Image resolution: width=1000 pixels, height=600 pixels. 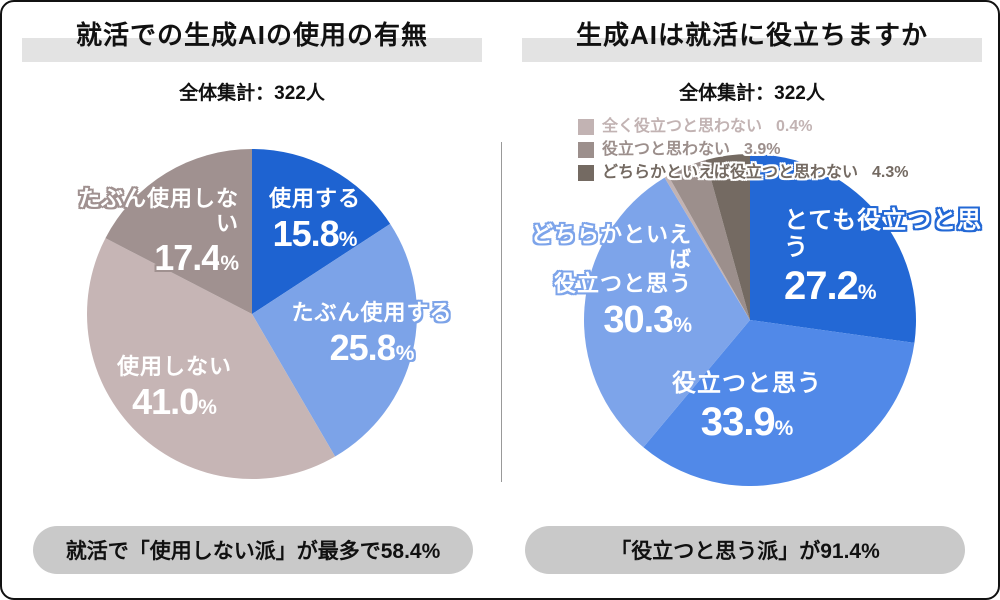 I want to click on slice-label-maybe-use: たぶん使用する 25.8%, so click(x=372, y=334).